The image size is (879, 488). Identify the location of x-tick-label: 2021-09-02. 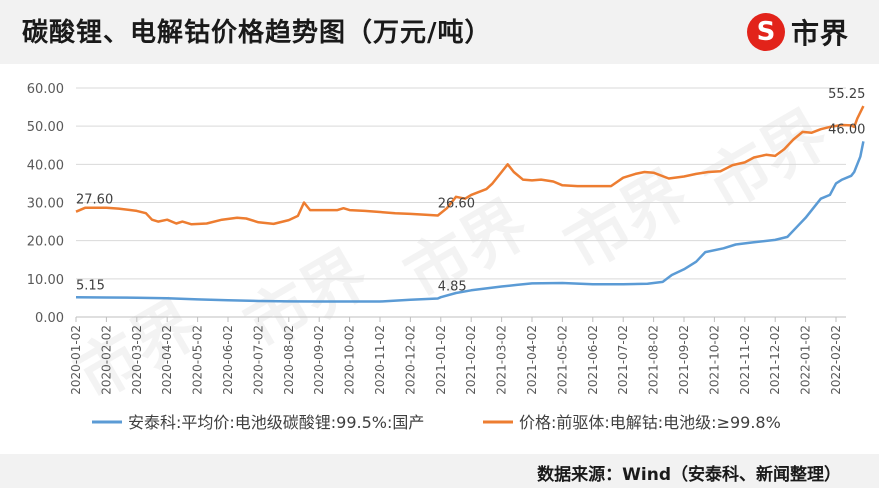
(684, 360).